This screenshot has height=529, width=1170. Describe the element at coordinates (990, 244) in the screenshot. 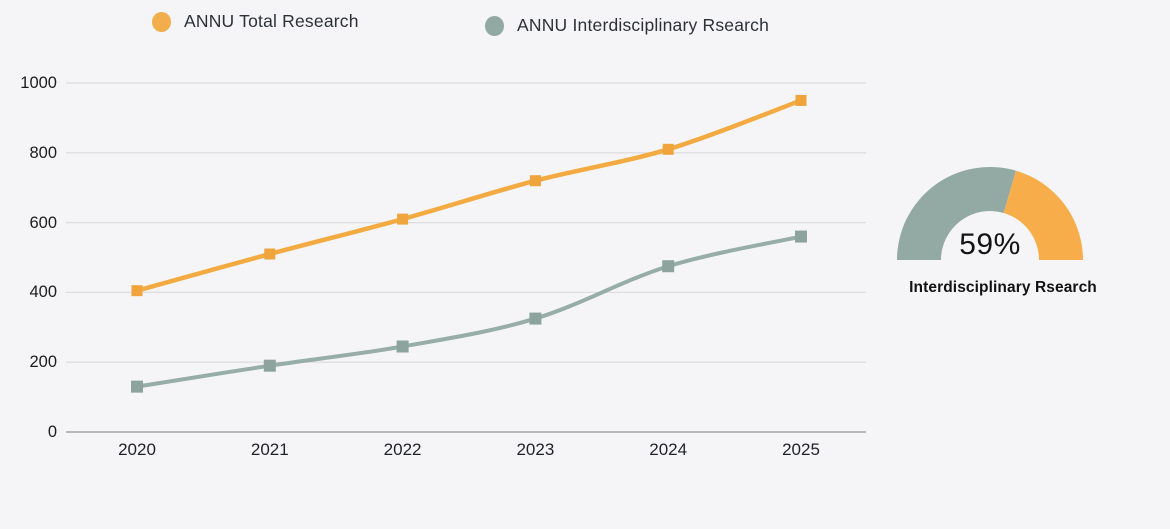

I see `gauge-value: 59%` at that location.